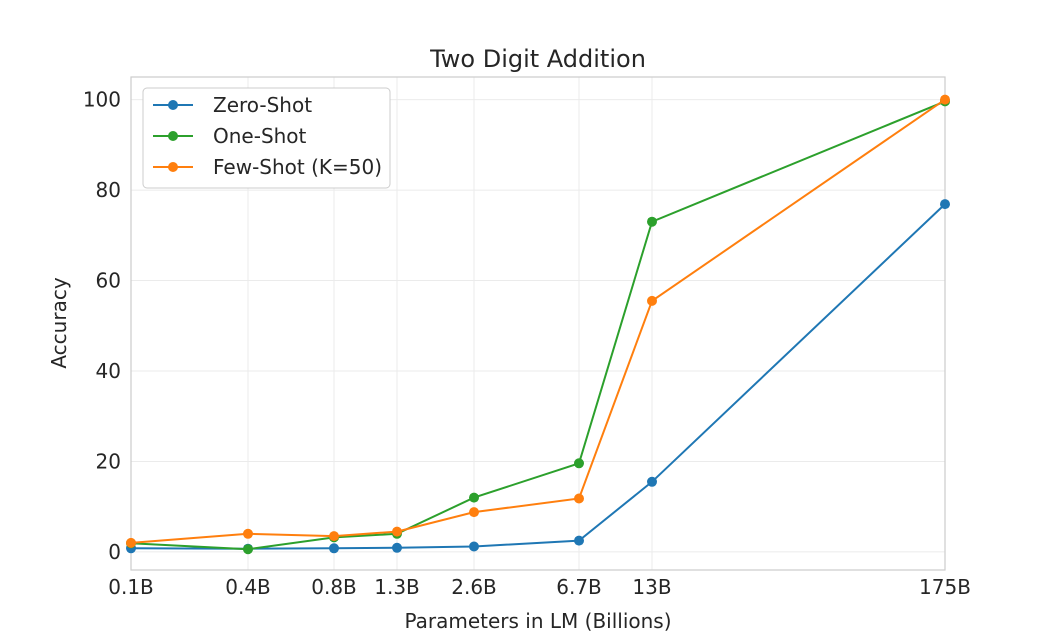 This screenshot has height=640, width=1050. Describe the element at coordinates (173, 136) in the screenshot. I see `legend-marker-one-shot` at that location.